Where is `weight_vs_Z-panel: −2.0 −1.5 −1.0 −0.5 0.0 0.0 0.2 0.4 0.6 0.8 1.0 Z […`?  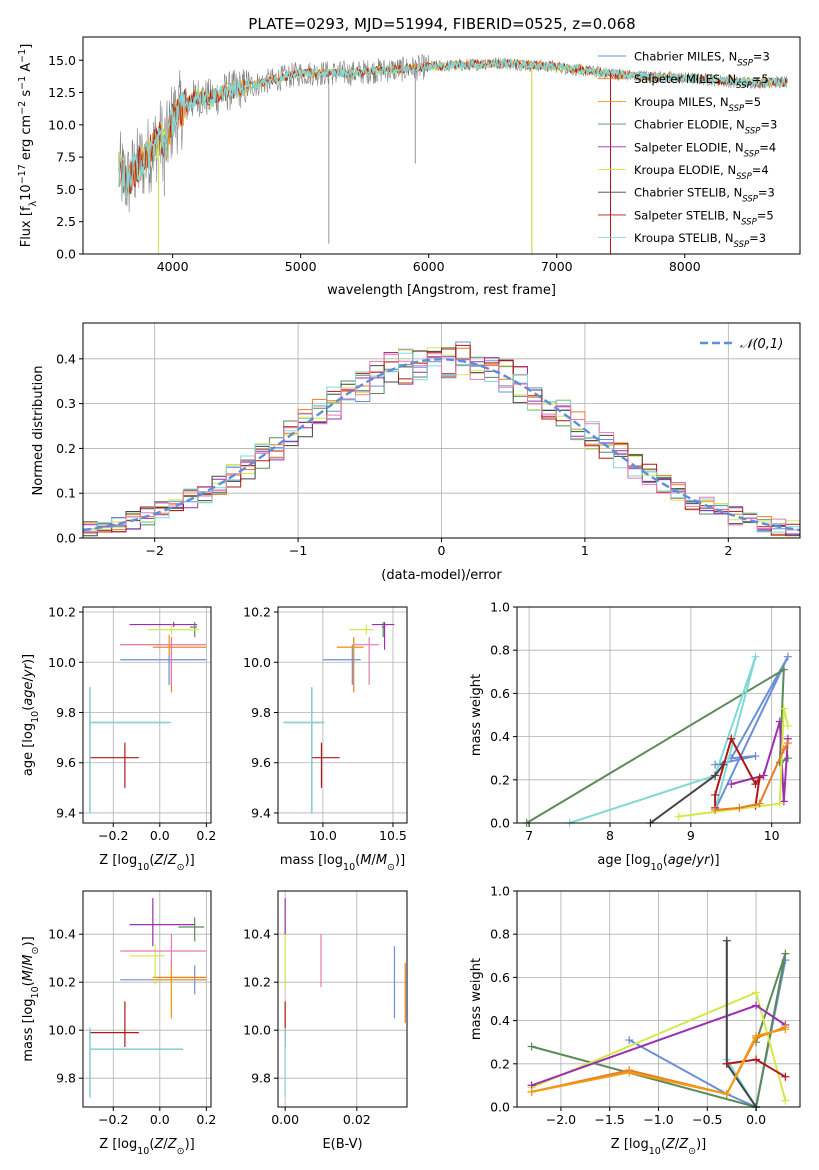
weight_vs_Z-panel: −2.0 −1.5 −1.0 −0.5 0.0 0.0 0.2 0.4 0.6 0.8 1.0 Z [… is located at coordinates (635, 1020).